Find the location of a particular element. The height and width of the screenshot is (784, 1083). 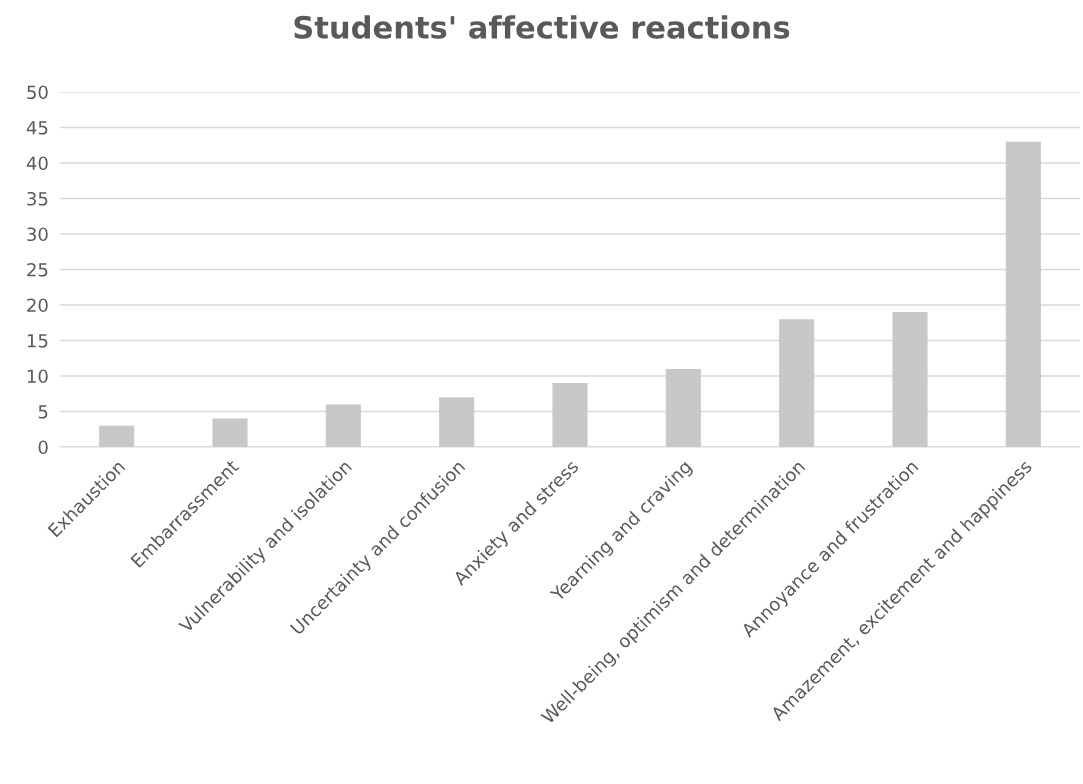

y-tick-label: 35 is located at coordinates (37, 198).